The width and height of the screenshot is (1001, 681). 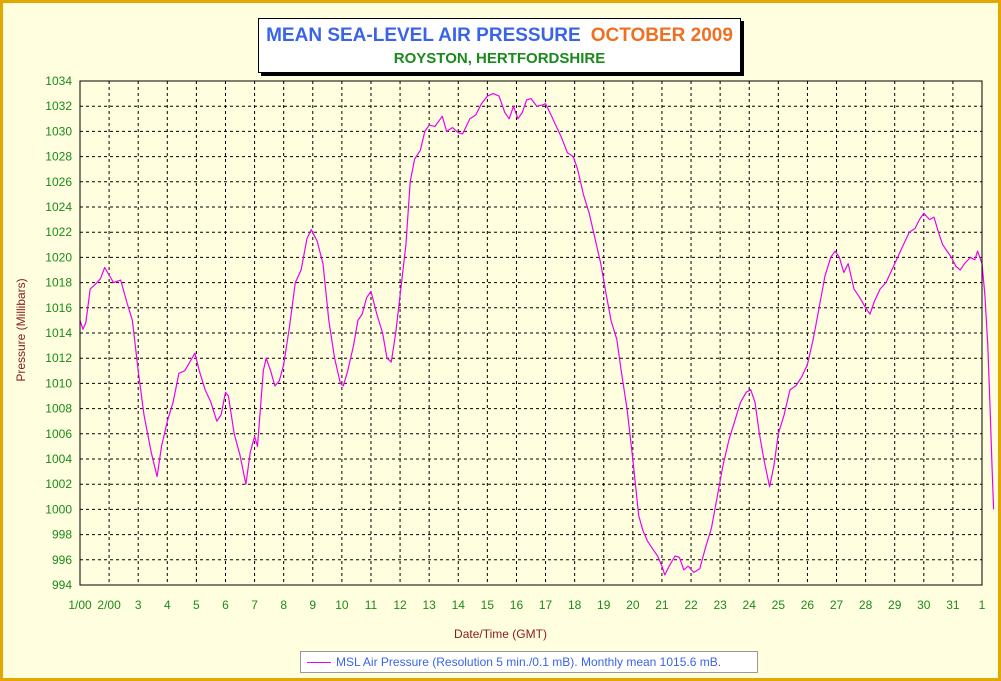 What do you see at coordinates (58, 106) in the screenshot?
I see `y-tick-label: 1032` at bounding box center [58, 106].